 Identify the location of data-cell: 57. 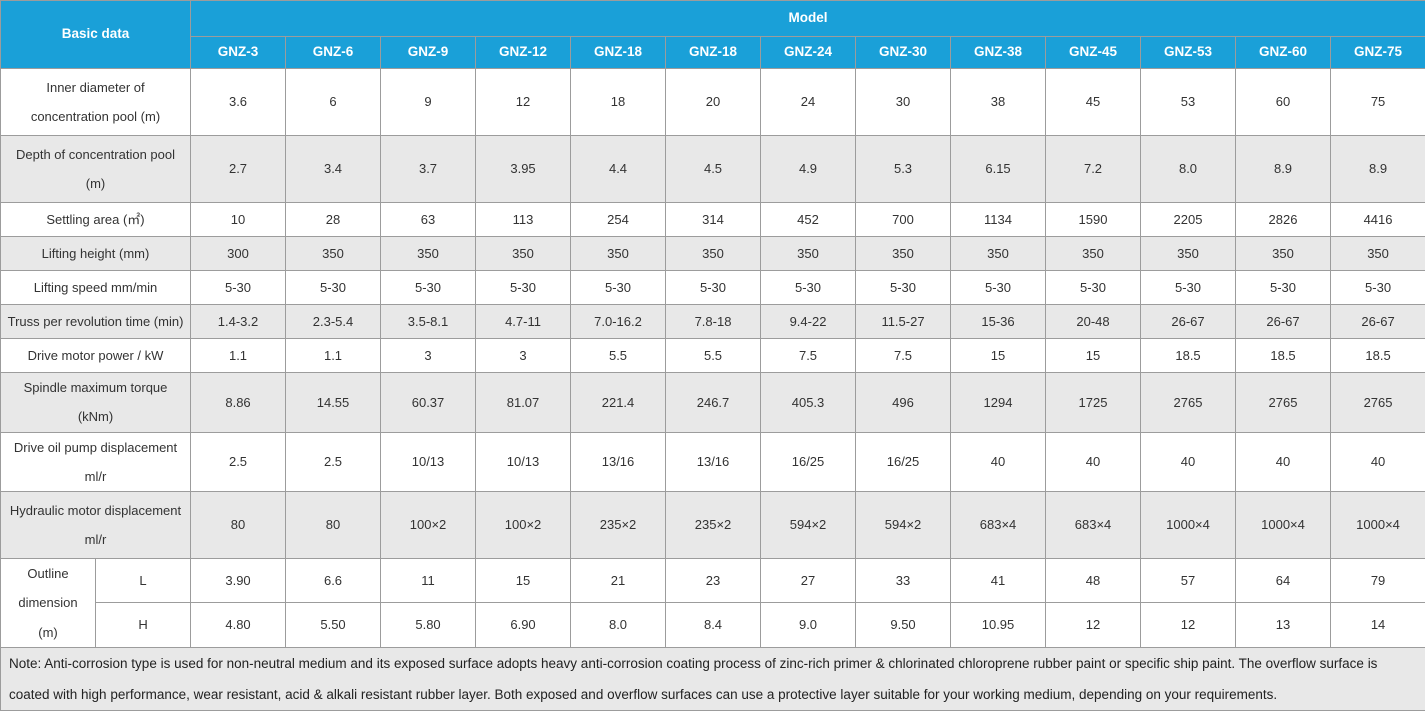
(1188, 581).